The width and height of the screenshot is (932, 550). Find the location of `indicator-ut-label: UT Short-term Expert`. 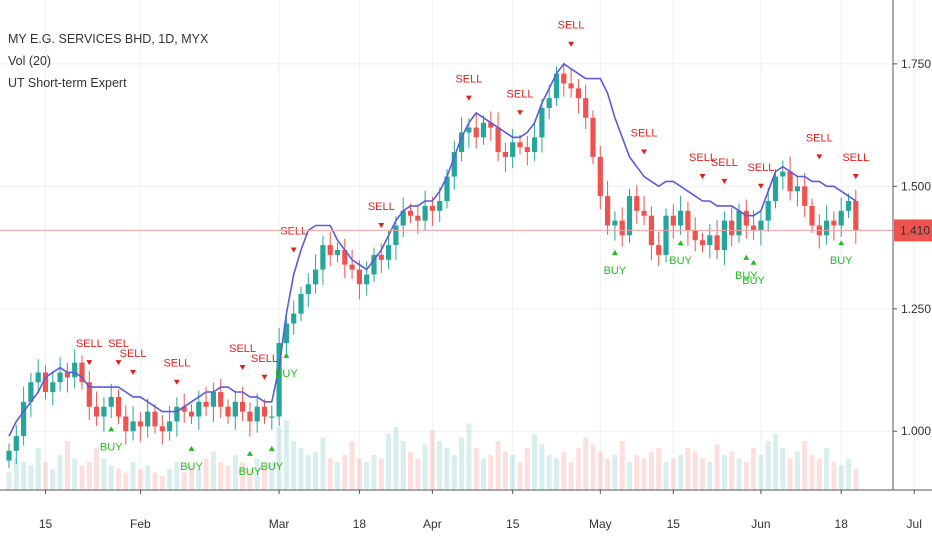

indicator-ut-label: UT Short-term Expert is located at coordinates (67, 83).